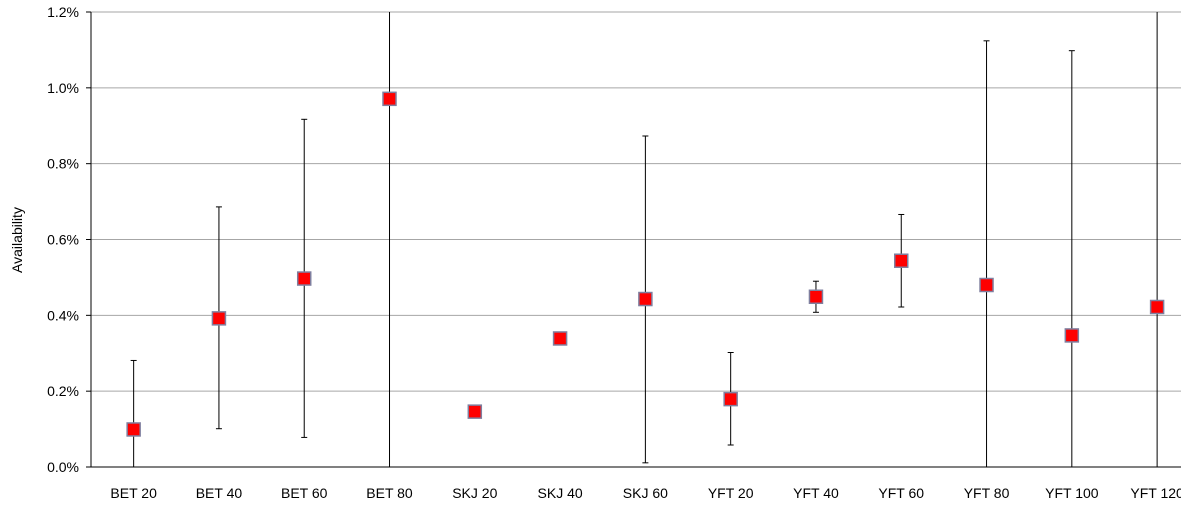  I want to click on y-tick-label: 0.8%, so click(63, 164).